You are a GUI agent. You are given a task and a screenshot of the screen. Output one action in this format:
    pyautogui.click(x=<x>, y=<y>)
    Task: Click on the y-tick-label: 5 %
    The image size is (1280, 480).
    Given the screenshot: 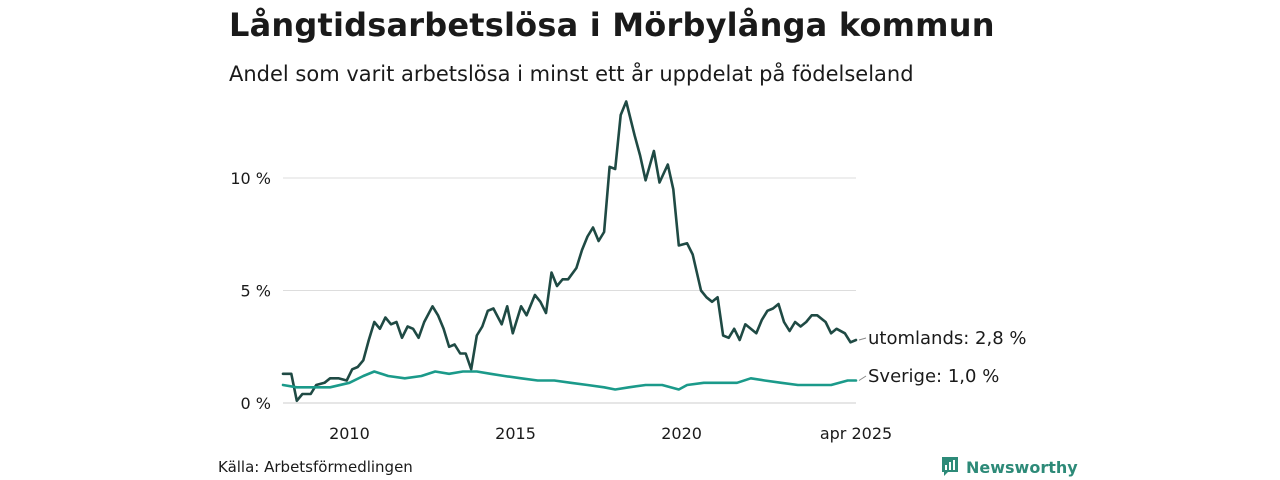 What is the action you would take?
    pyautogui.click(x=256, y=291)
    